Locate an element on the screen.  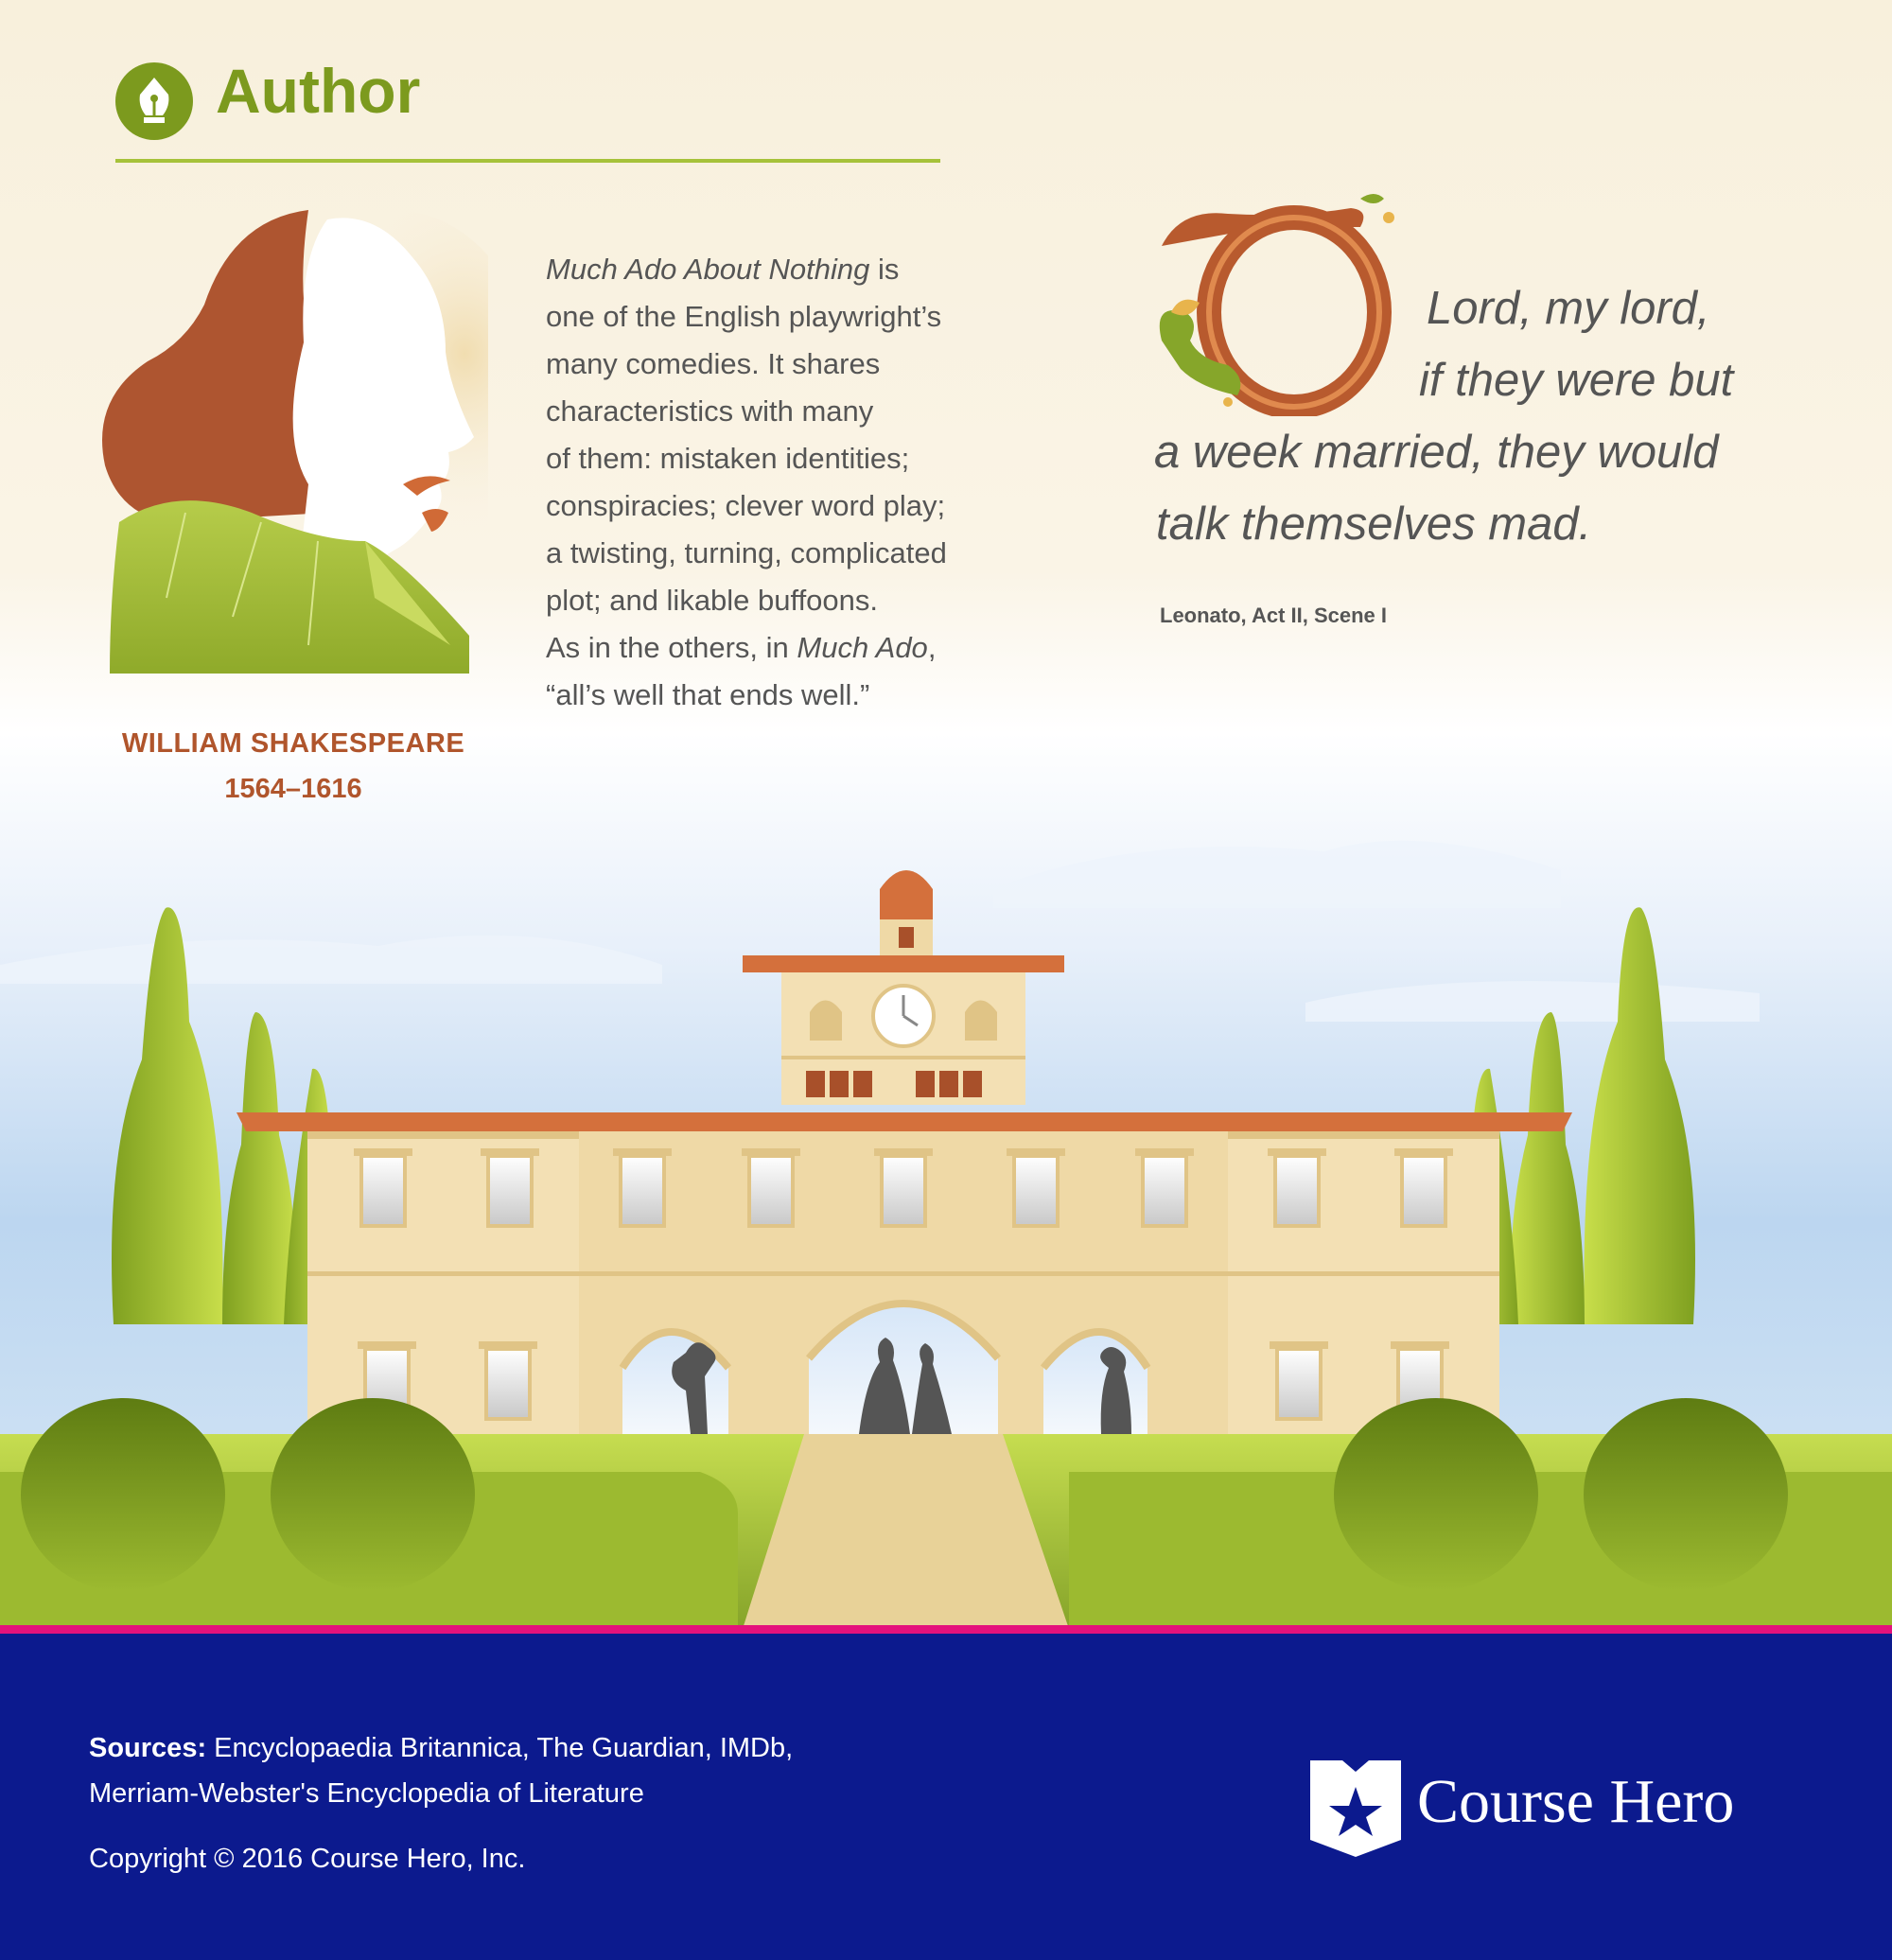
quote-attribution: Leonato, Act II, Scene I is located at coordinates (1274, 615).